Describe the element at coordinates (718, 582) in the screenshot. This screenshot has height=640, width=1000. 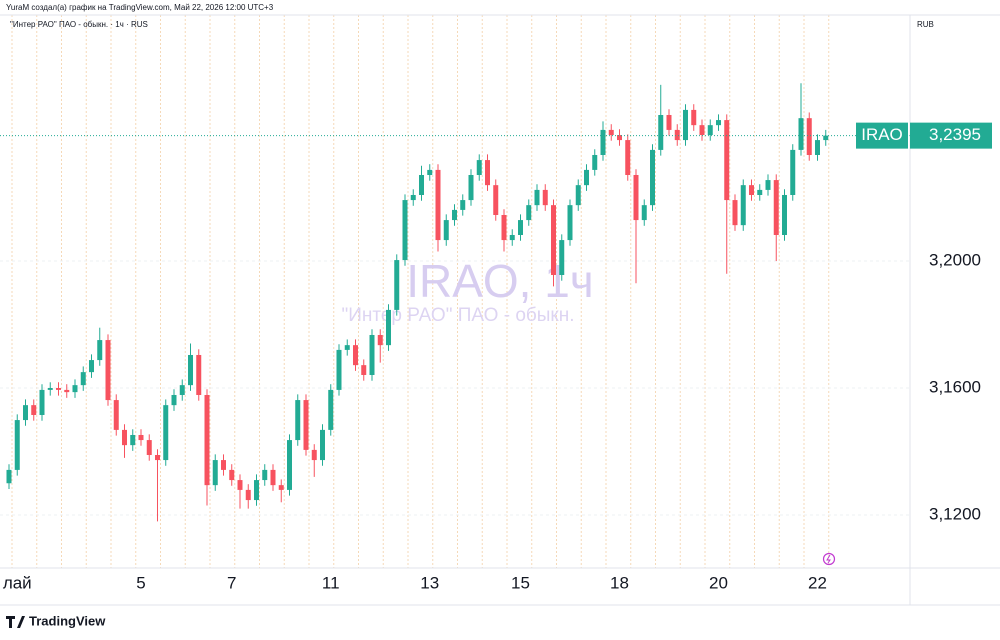
I see `x-tick-label: 20` at that location.